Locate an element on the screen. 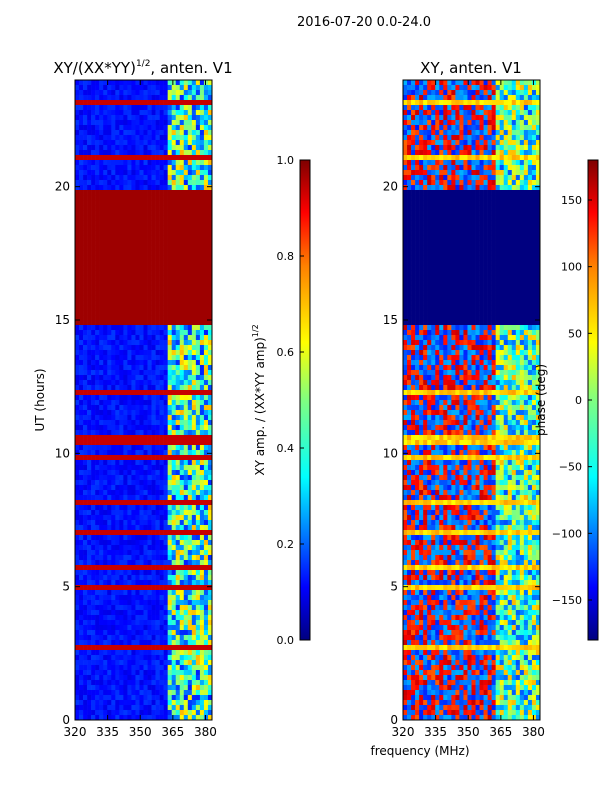 Image resolution: width=600 pixels, height=800 pixels. phase-heatmap-row is located at coordinates (471, 98).